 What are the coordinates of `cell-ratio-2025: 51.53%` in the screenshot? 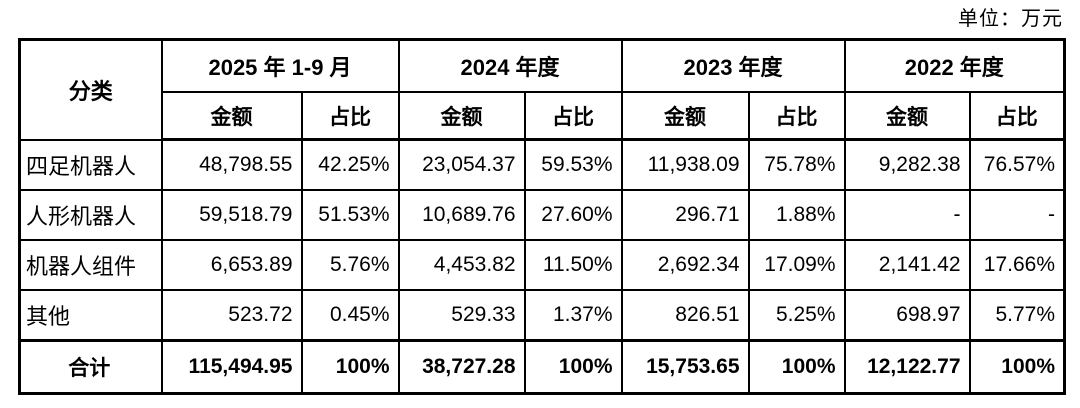 It's located at (350, 215).